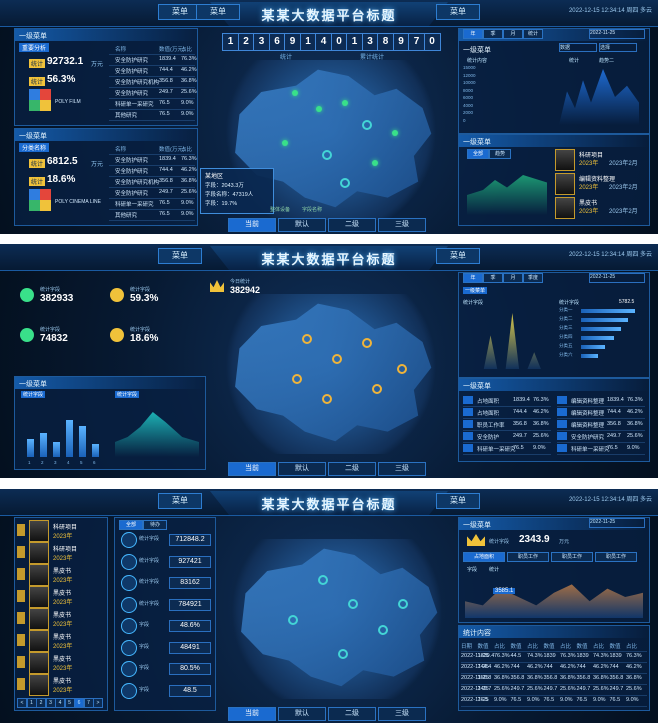 The width and height of the screenshot is (658, 723). I want to click on page-button: 3, so click(50, 703).